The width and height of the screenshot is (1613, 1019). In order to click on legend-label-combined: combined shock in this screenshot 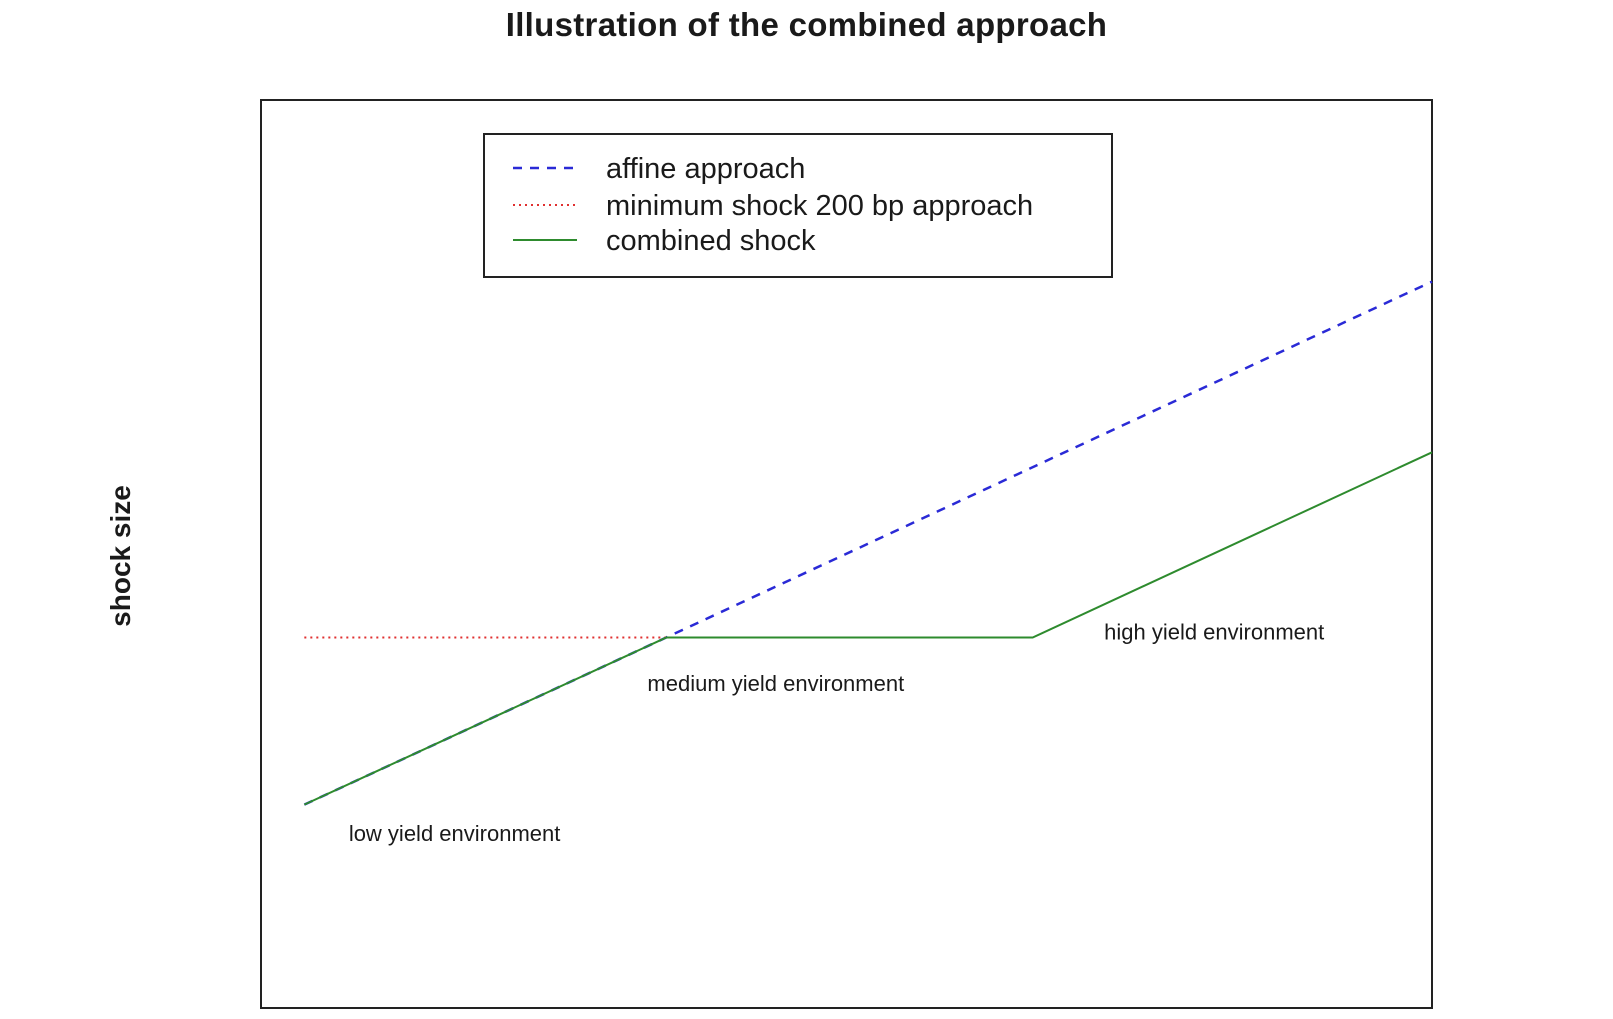, I will do `click(711, 241)`.